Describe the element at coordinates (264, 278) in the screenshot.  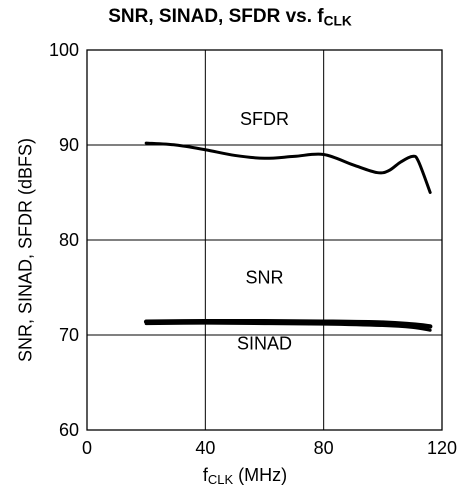
I see `annotation-snr: SNR` at that location.